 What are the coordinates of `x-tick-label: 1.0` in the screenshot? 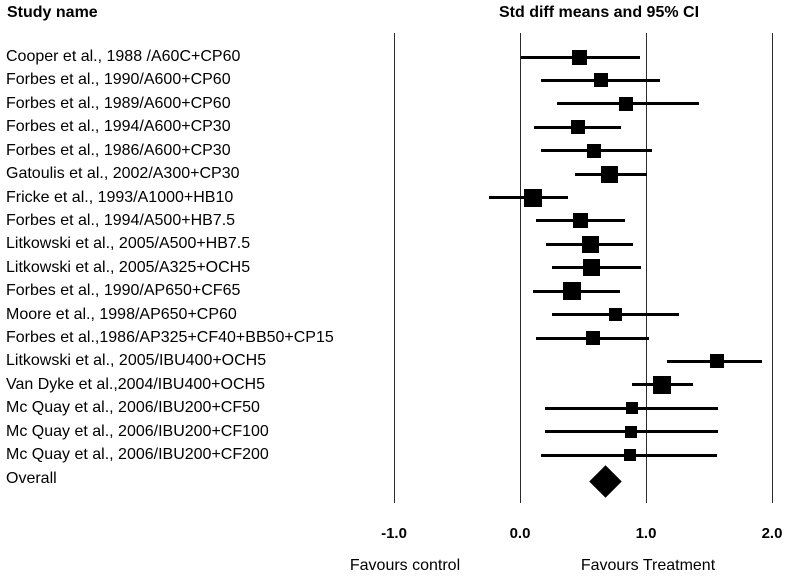 It's located at (646, 533).